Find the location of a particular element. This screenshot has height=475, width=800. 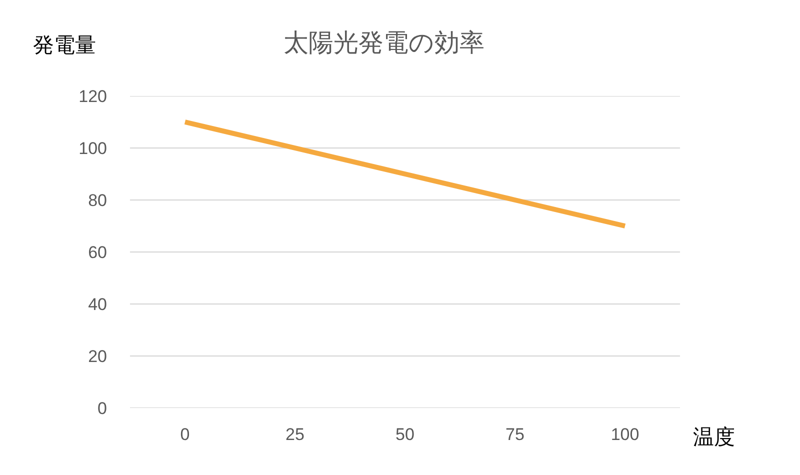

y-tick-label: 20 is located at coordinates (97, 356).